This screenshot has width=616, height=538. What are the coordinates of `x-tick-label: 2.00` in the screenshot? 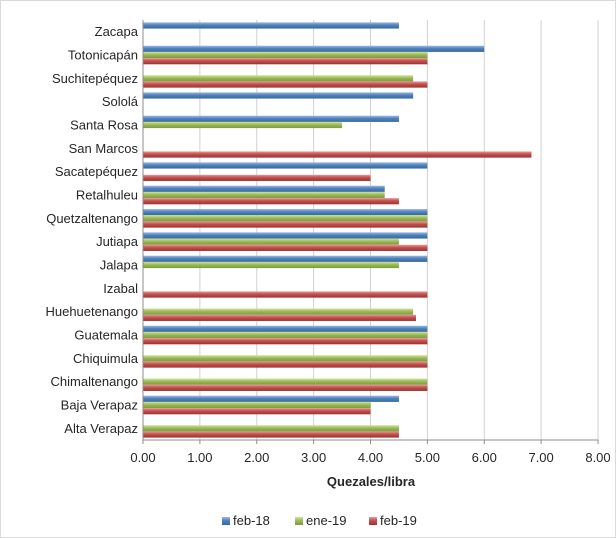 It's located at (256, 457).